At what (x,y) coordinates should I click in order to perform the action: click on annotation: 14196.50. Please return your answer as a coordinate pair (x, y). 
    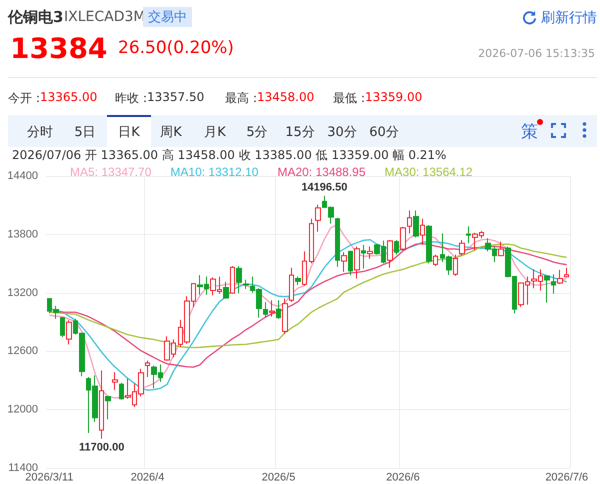
    Looking at the image, I should click on (324, 187).